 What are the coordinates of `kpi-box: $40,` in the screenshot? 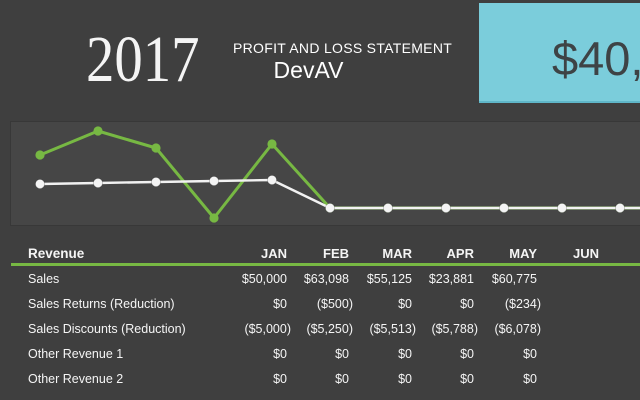 It's located at (559, 53).